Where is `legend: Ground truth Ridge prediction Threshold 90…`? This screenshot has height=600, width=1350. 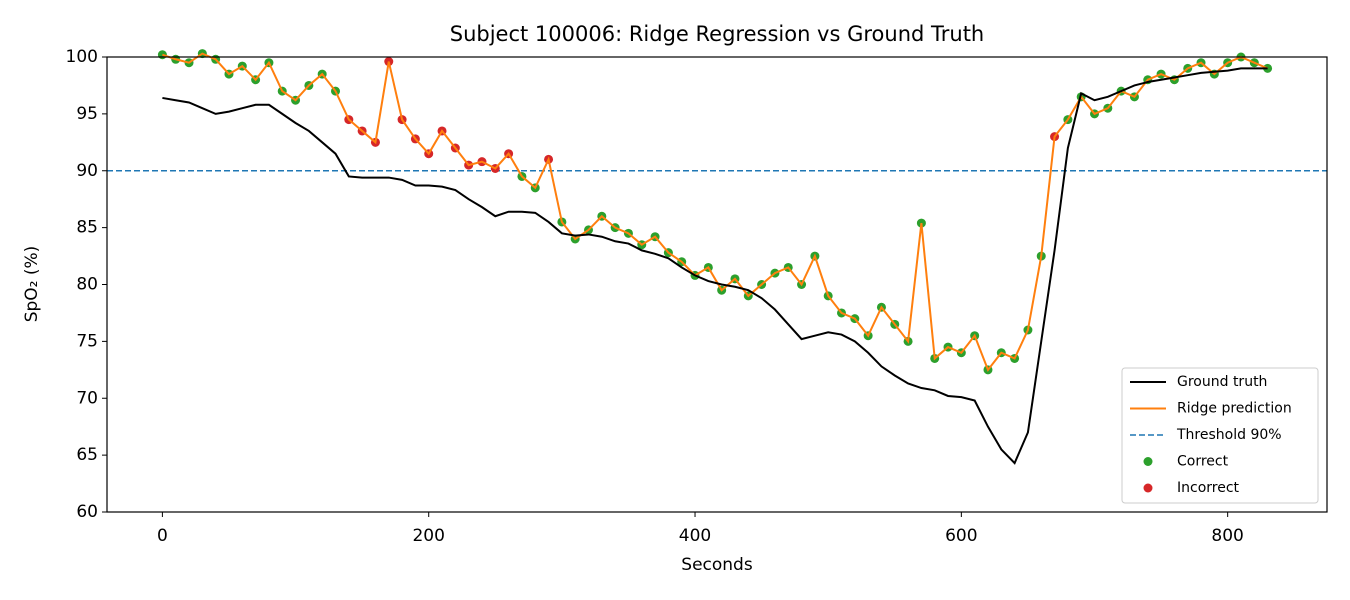
legend: Ground truth Ridge prediction Threshold 90… is located at coordinates (1220, 435).